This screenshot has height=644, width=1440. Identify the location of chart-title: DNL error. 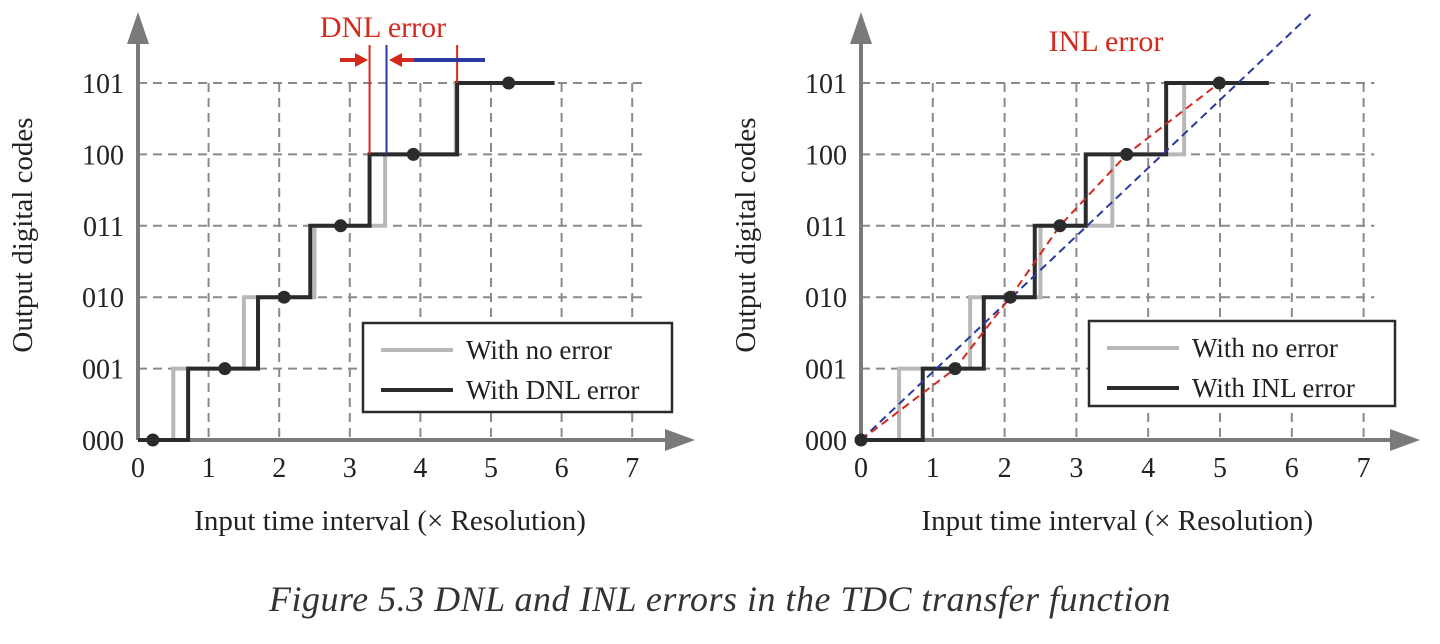
(383, 27).